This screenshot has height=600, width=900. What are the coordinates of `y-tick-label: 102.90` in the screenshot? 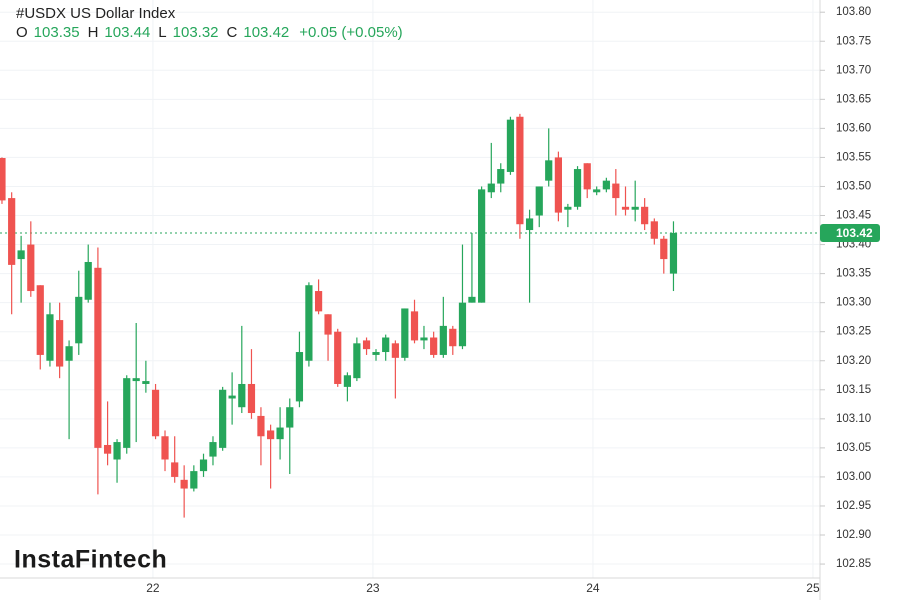 It's located at (853, 535).